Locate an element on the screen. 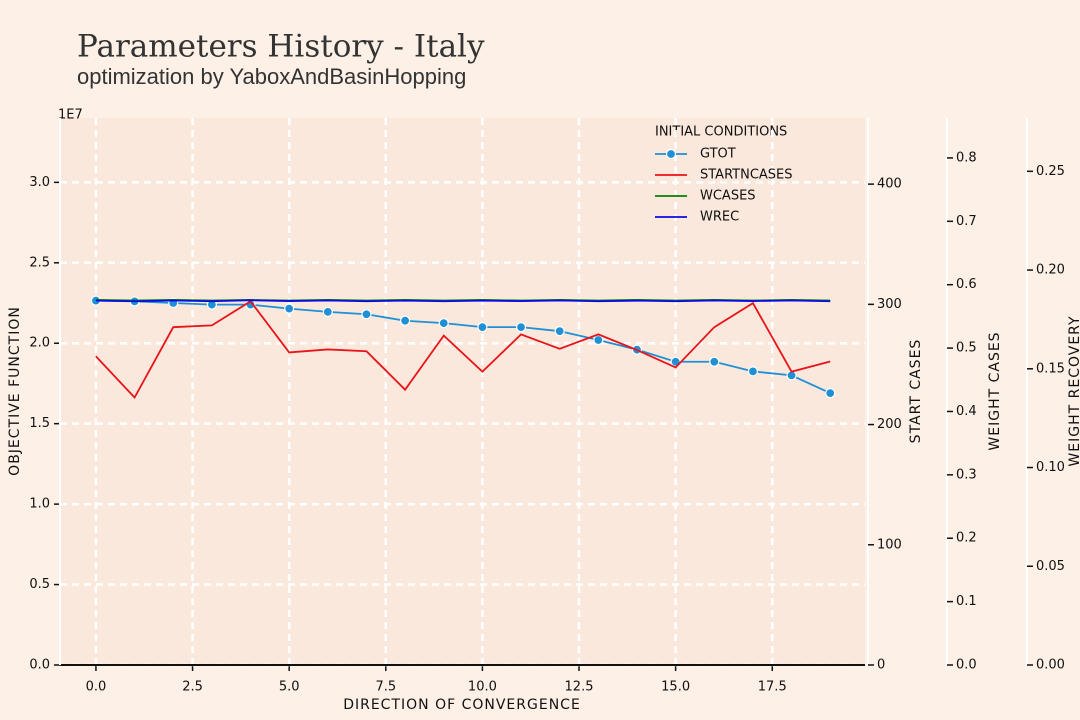  x-tick-label: 12.5 is located at coordinates (579, 687).